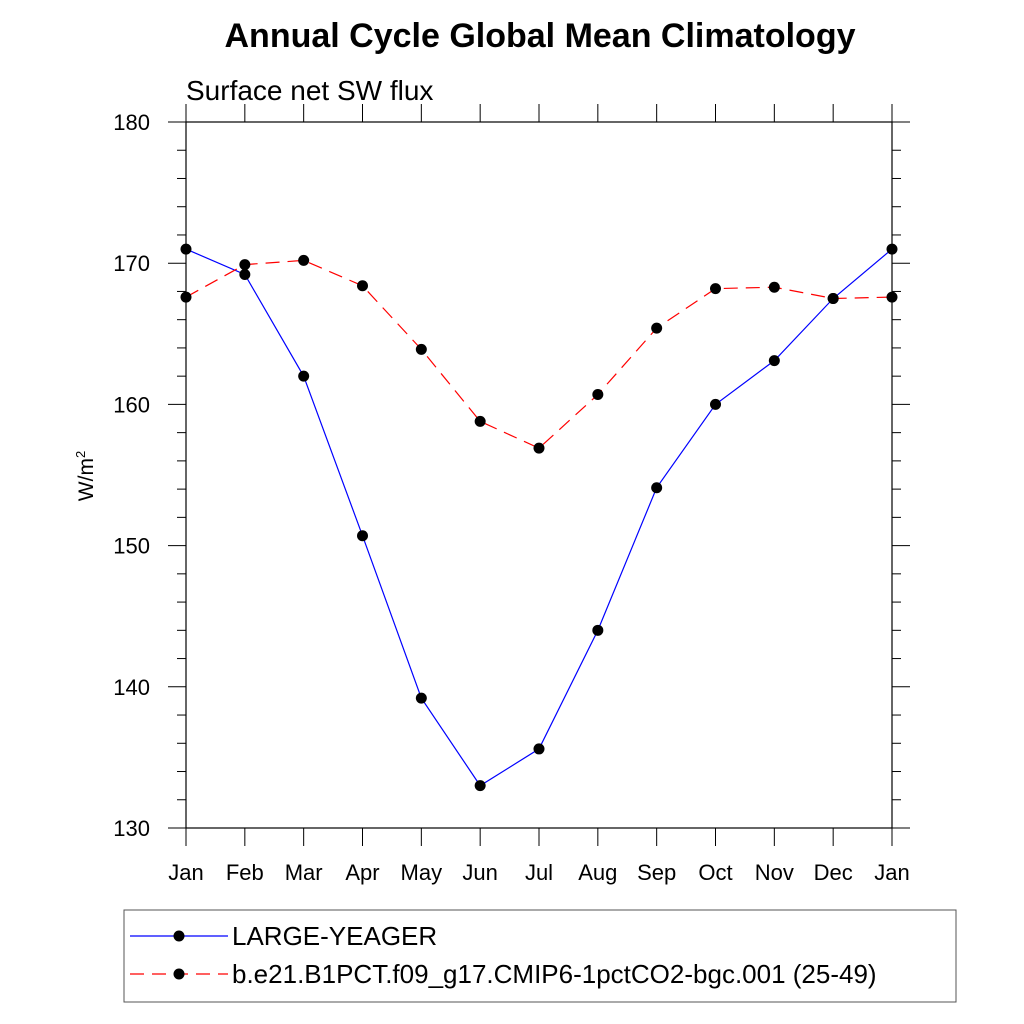  What do you see at coordinates (774, 872) in the screenshot?
I see `x-tick-label: Nov` at bounding box center [774, 872].